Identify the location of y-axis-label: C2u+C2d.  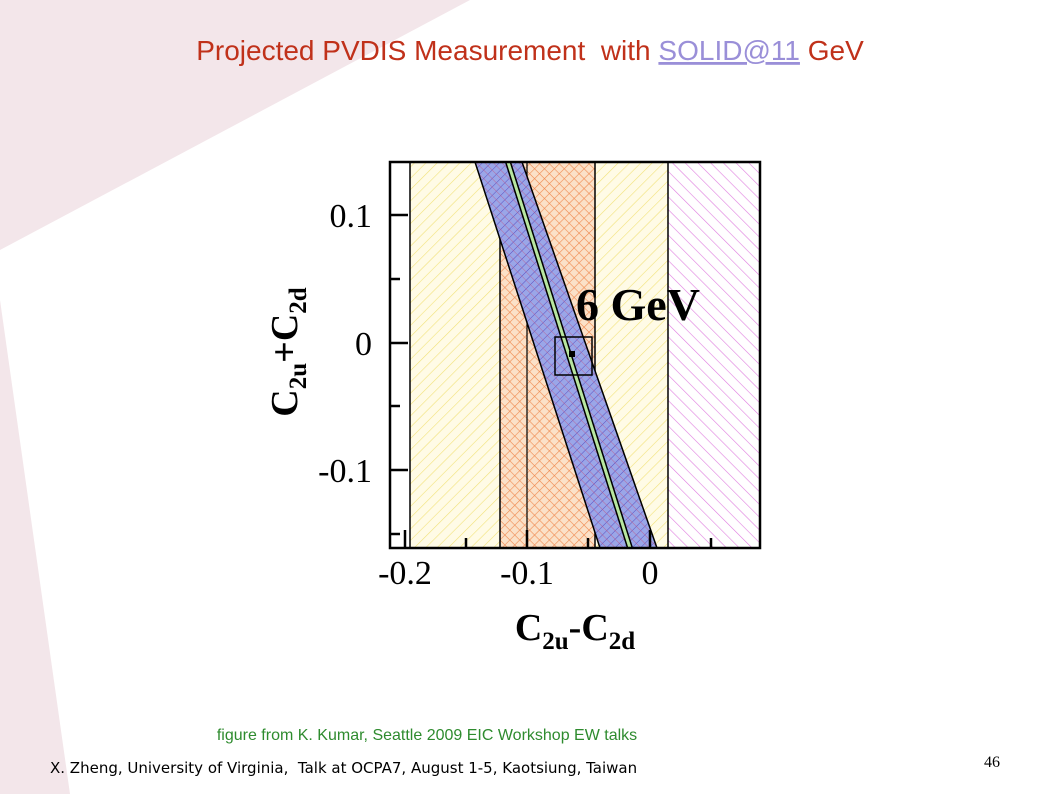
(288, 351).